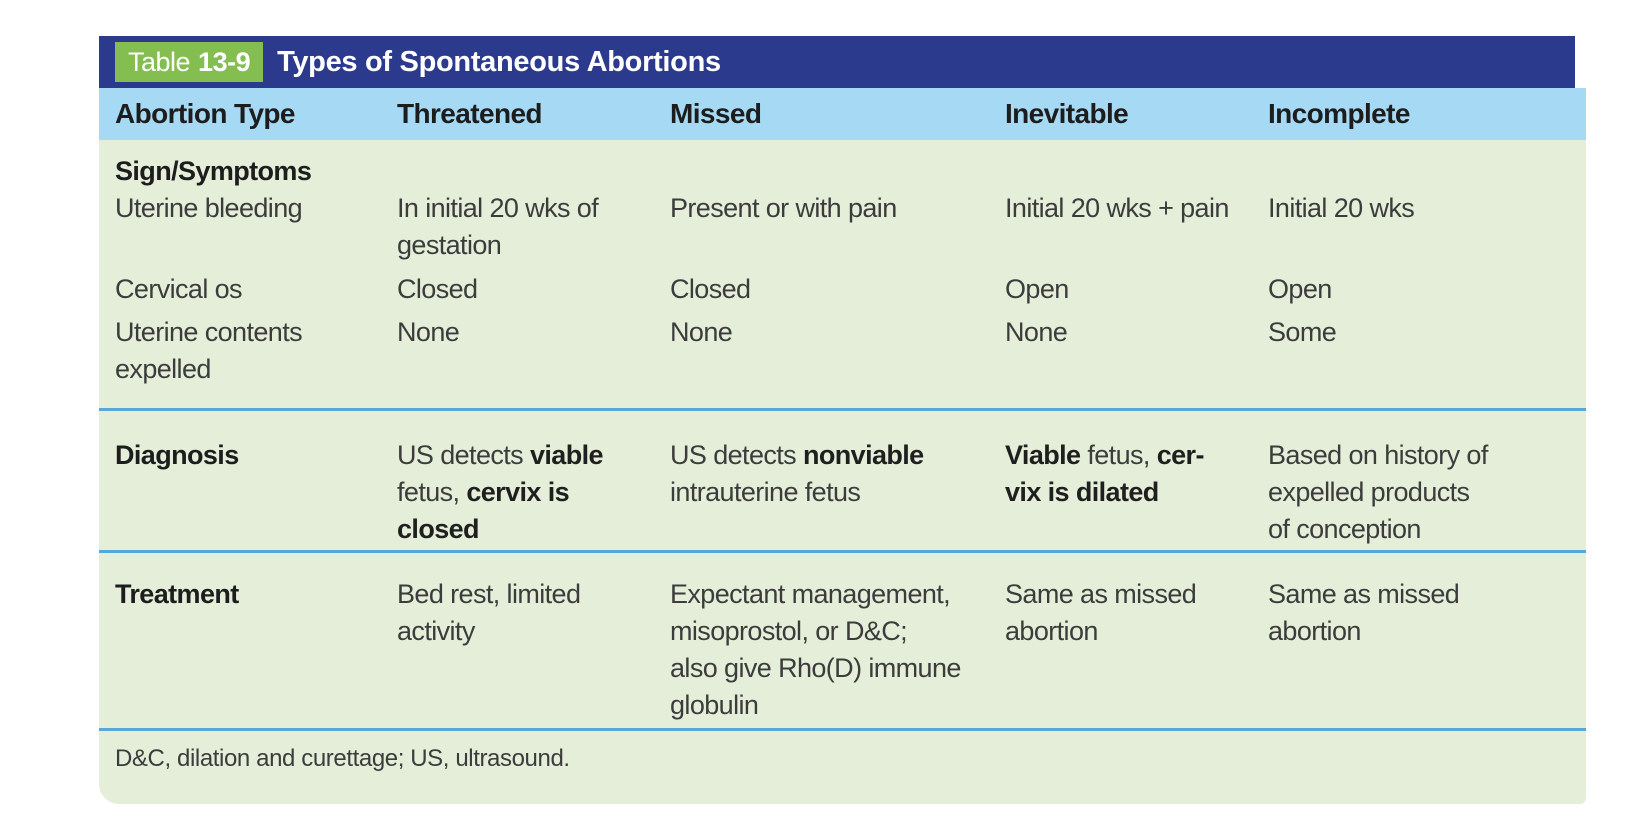 Image resolution: width=1636 pixels, height=822 pixels. Describe the element at coordinates (209, 350) in the screenshot. I see `row-label: Uterine contents expelled` at that location.